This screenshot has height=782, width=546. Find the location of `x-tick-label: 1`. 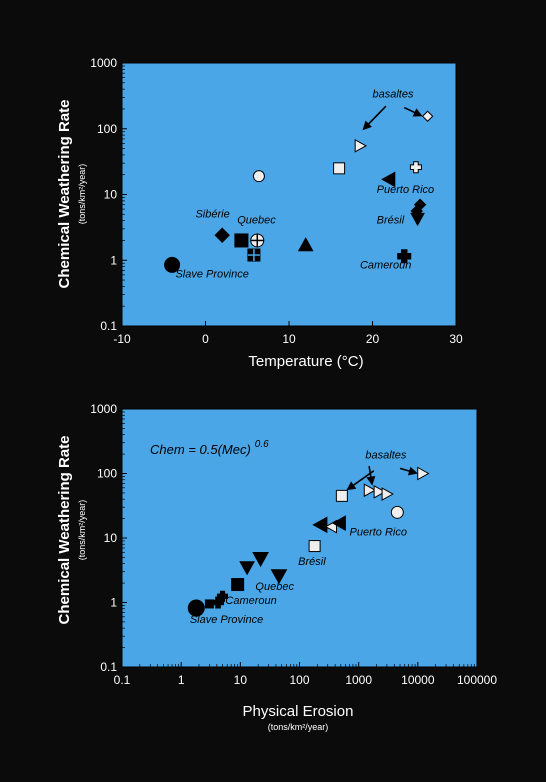

x-tick-label: 1 is located at coordinates (181, 680).